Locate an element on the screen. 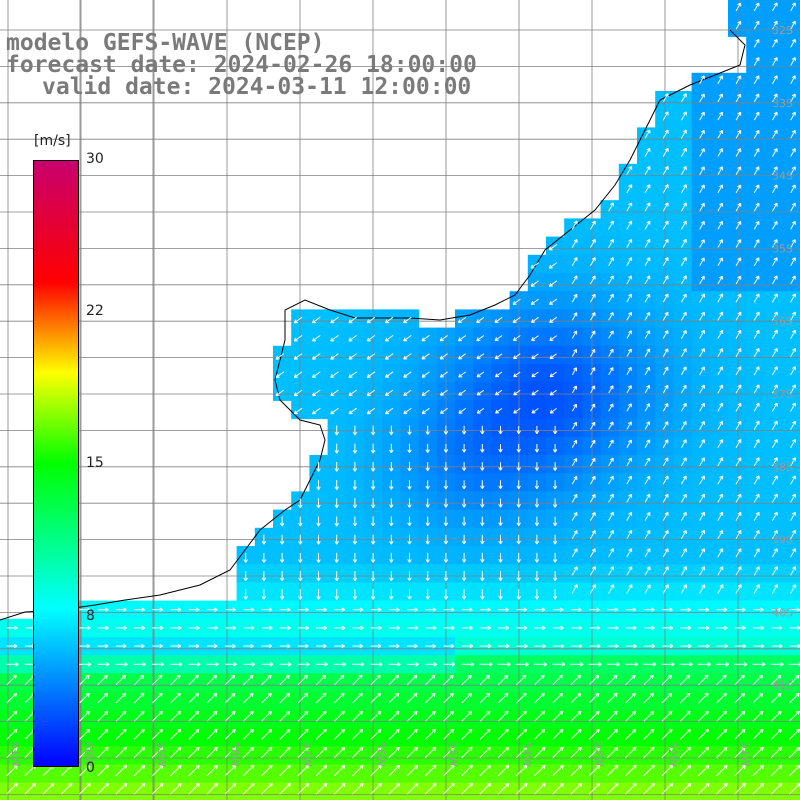 This screenshot has height=800, width=800. colorbar is located at coordinates (56, 463).